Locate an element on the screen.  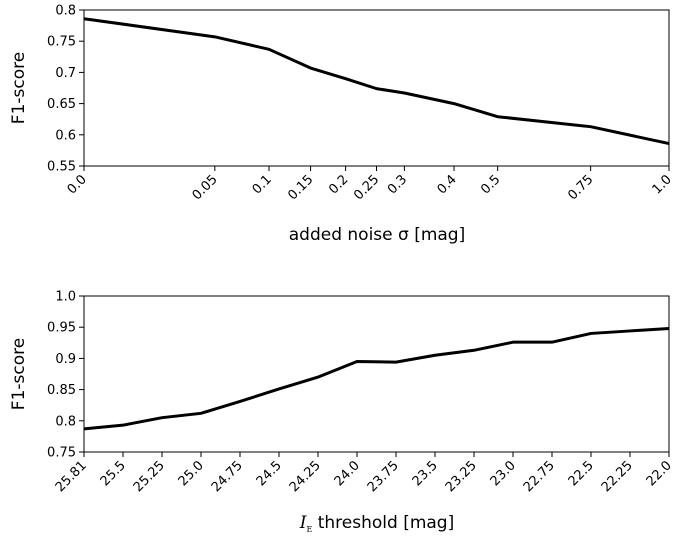
bottom-x-tick-label: 25.5 is located at coordinates (113, 473).